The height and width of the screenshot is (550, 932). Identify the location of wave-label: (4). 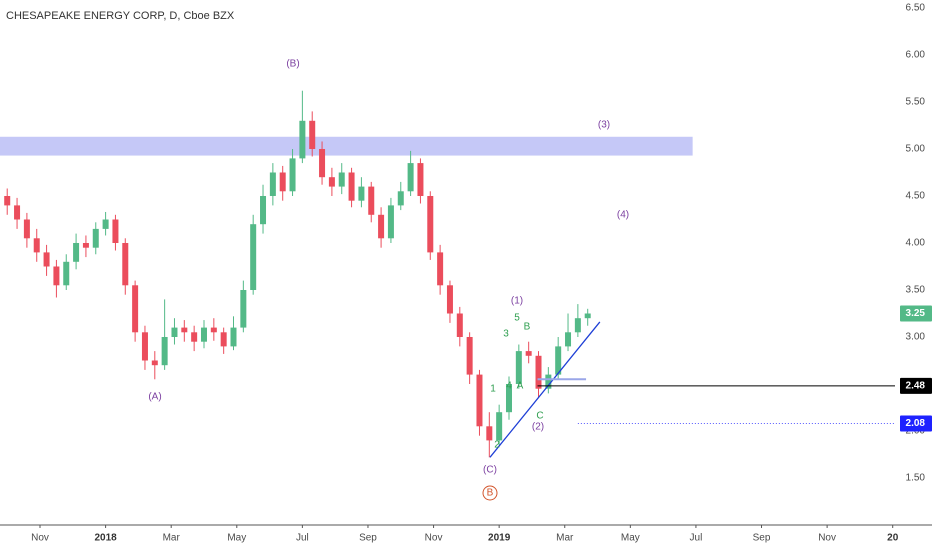
(623, 215).